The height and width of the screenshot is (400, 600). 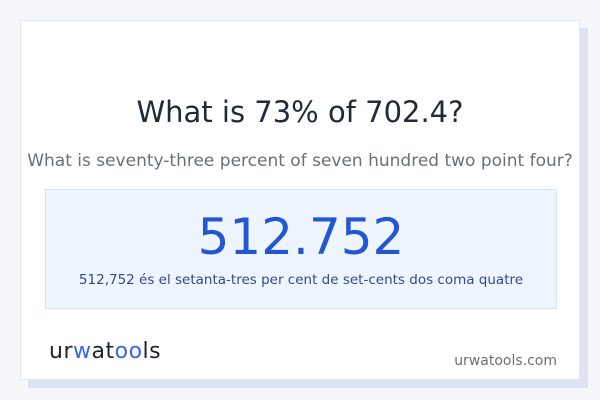 I want to click on page-title: What is 73% of 702.4?, so click(x=300, y=112).